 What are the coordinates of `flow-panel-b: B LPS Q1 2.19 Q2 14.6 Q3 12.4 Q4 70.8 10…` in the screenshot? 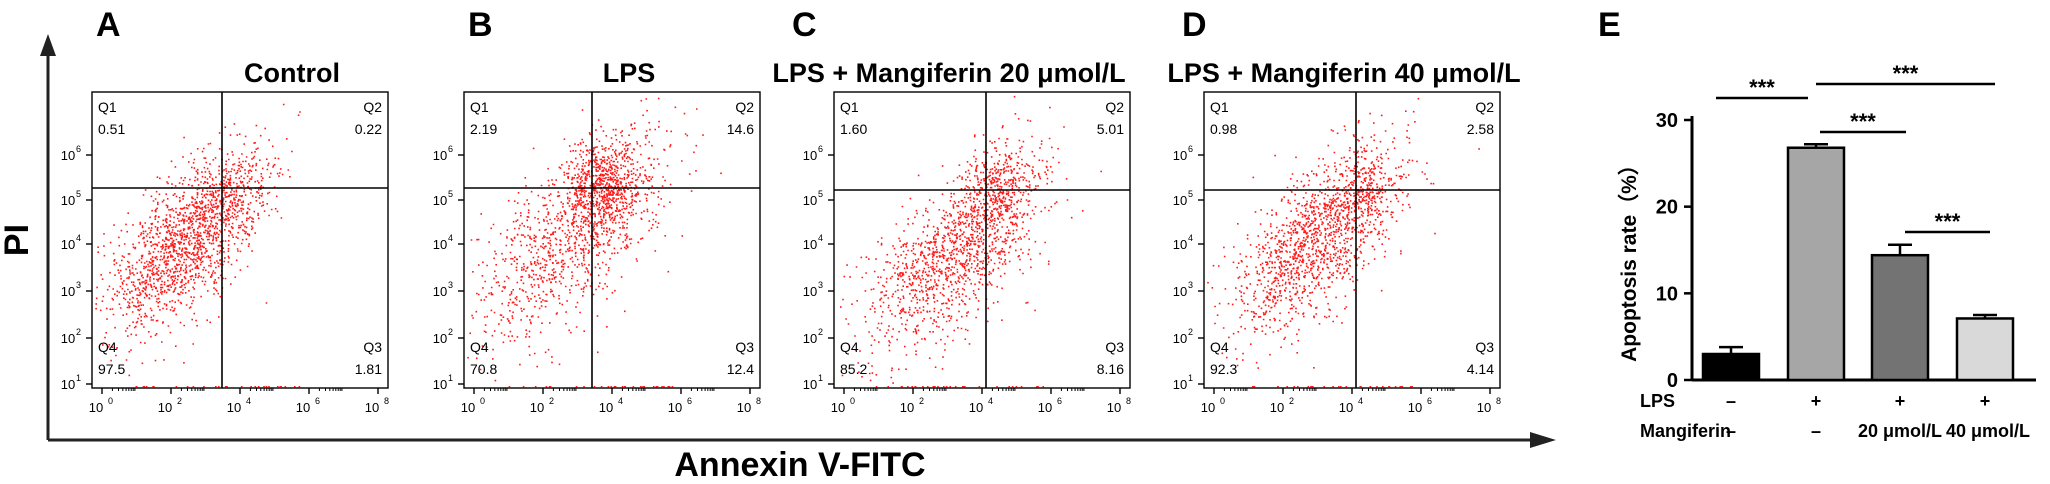 It's located at (597, 210).